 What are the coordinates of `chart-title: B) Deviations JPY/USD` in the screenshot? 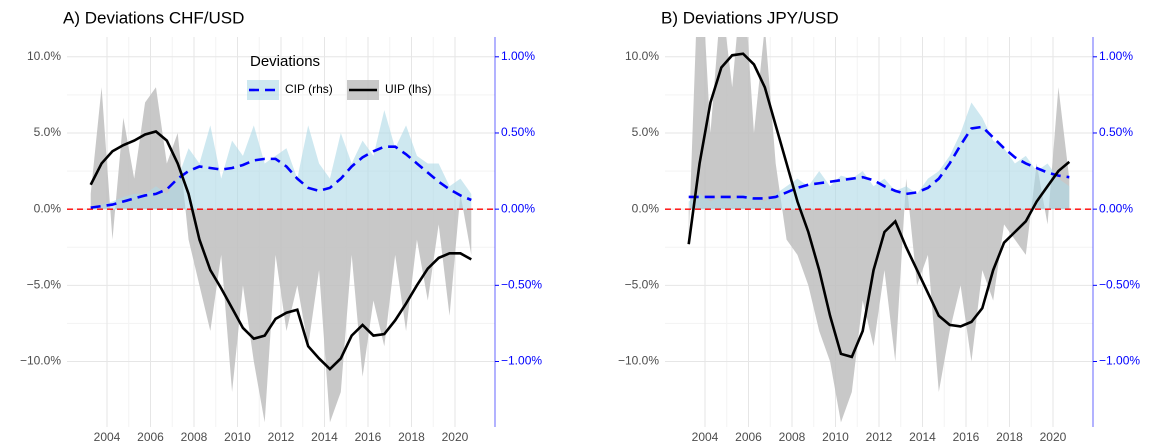 It's located at (750, 17).